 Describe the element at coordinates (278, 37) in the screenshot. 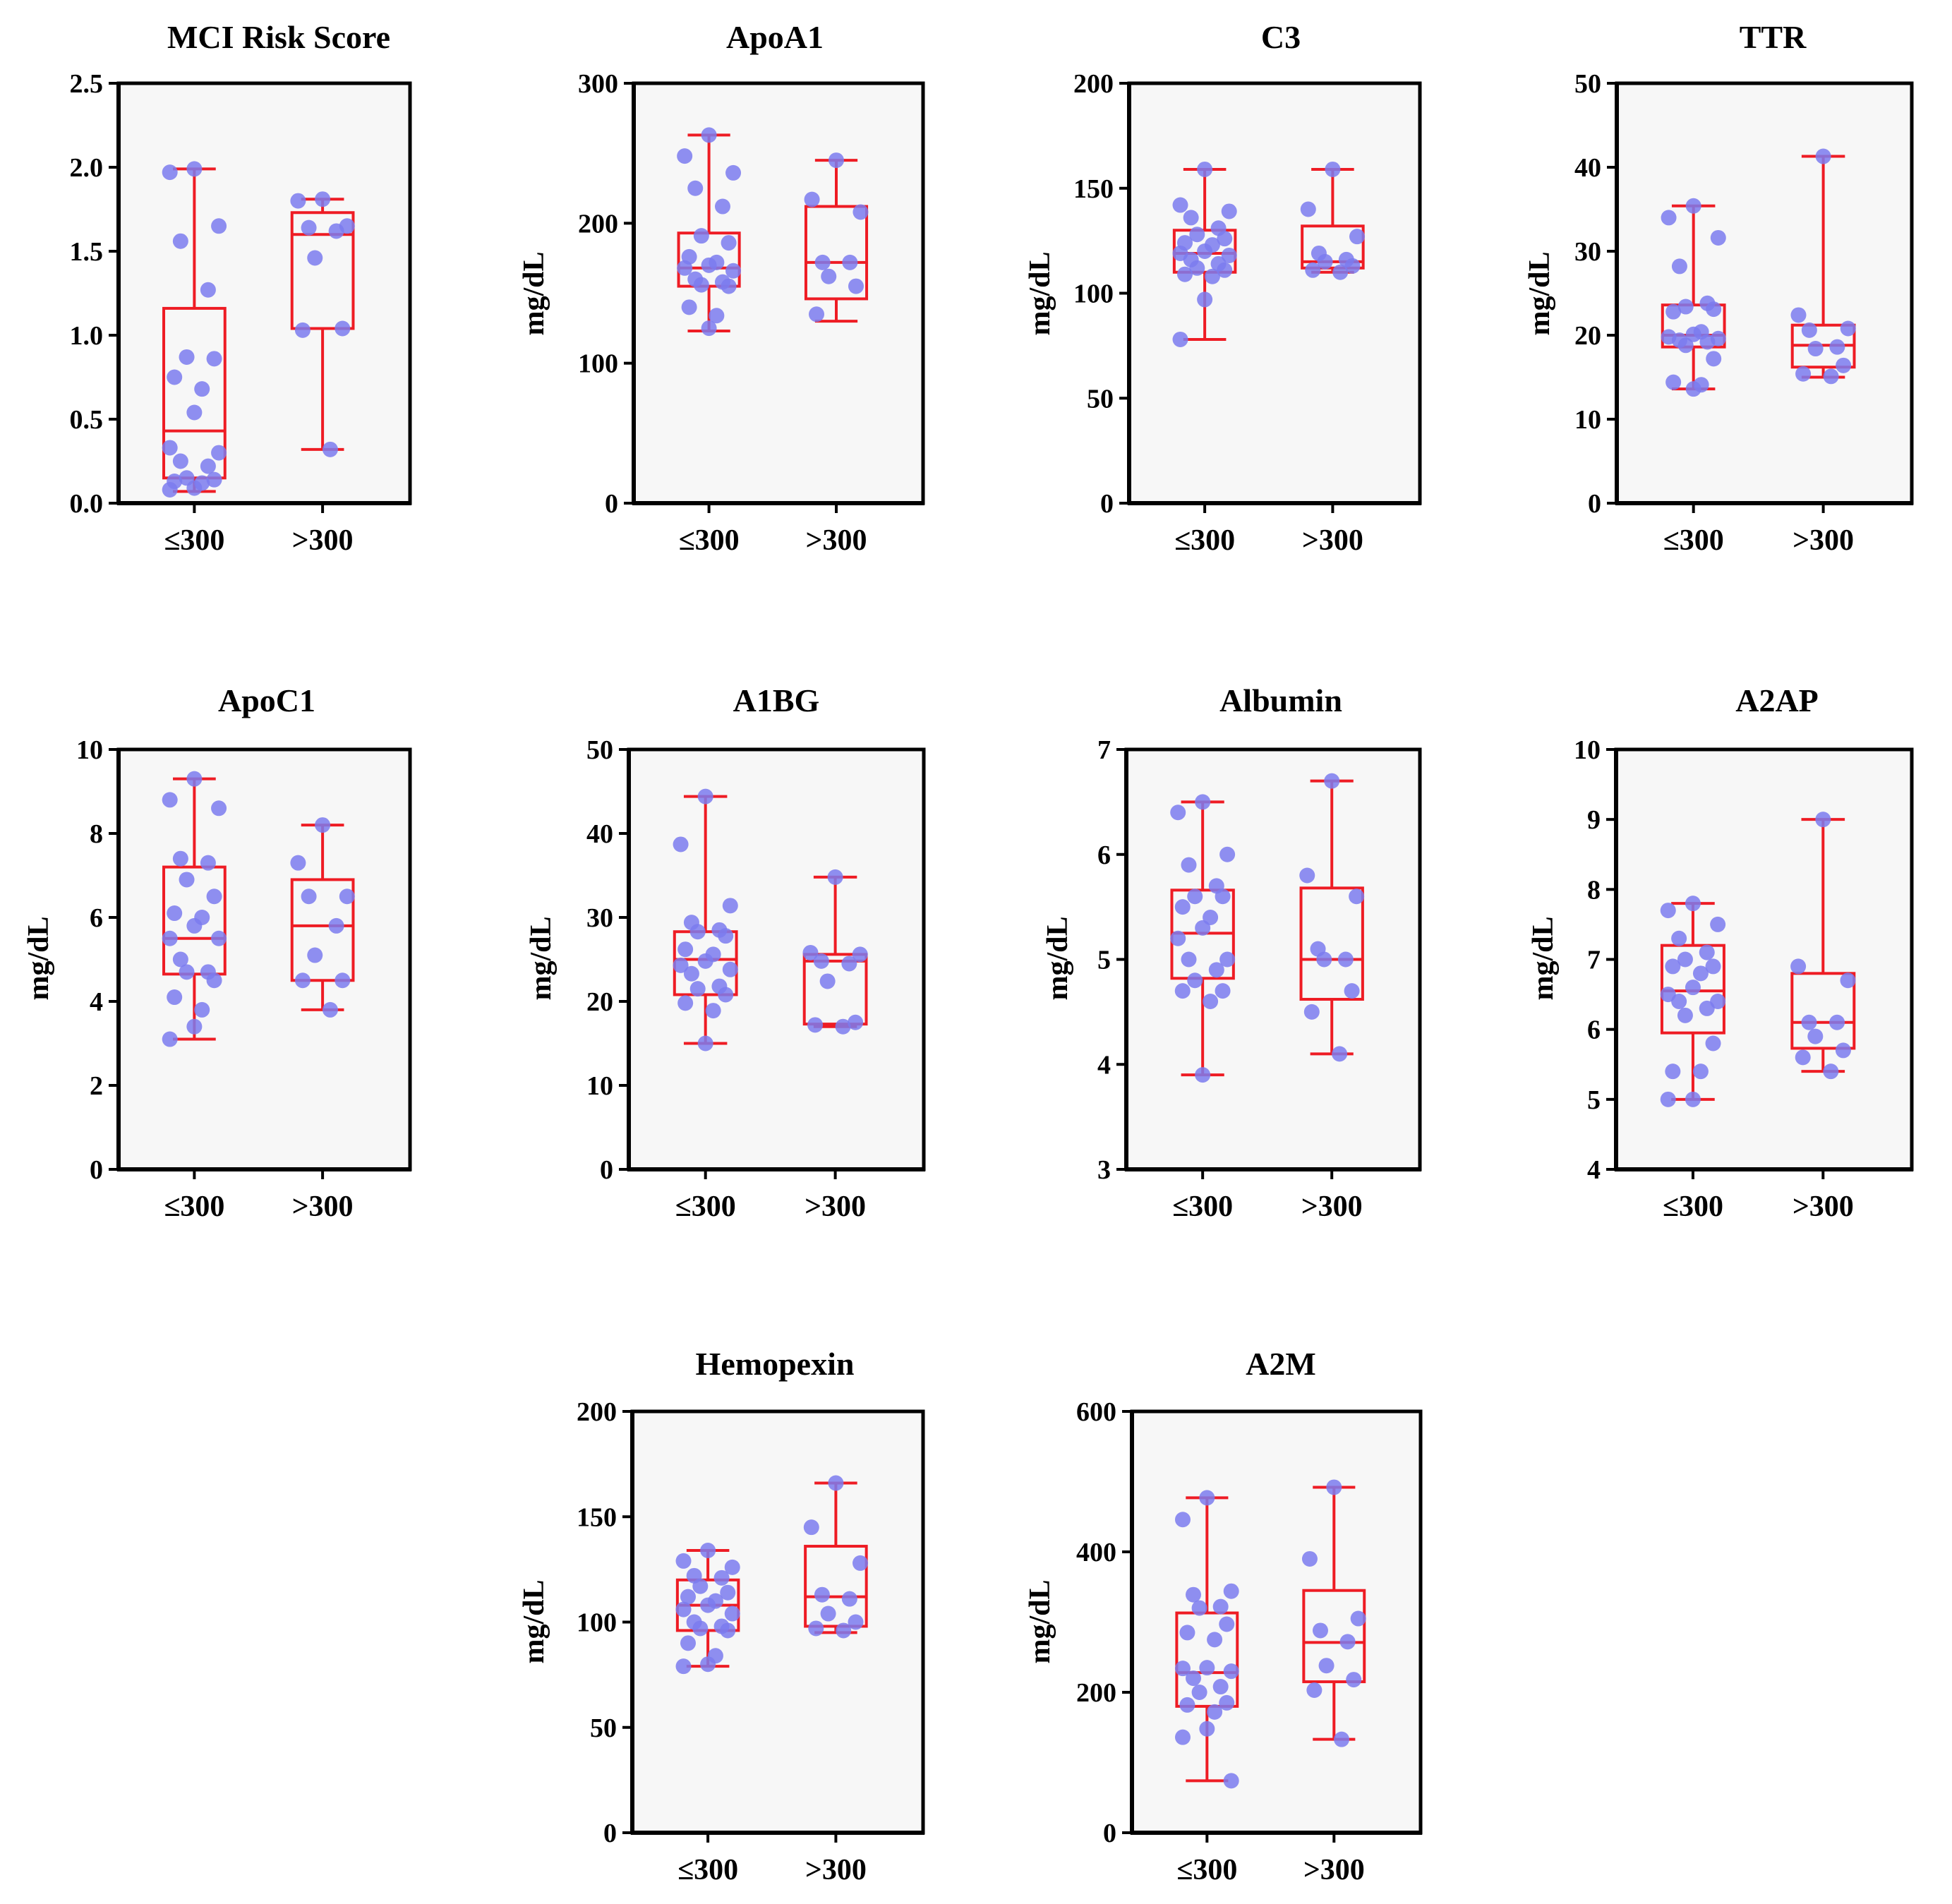

I see `panel-title: MCI Risk Score` at that location.